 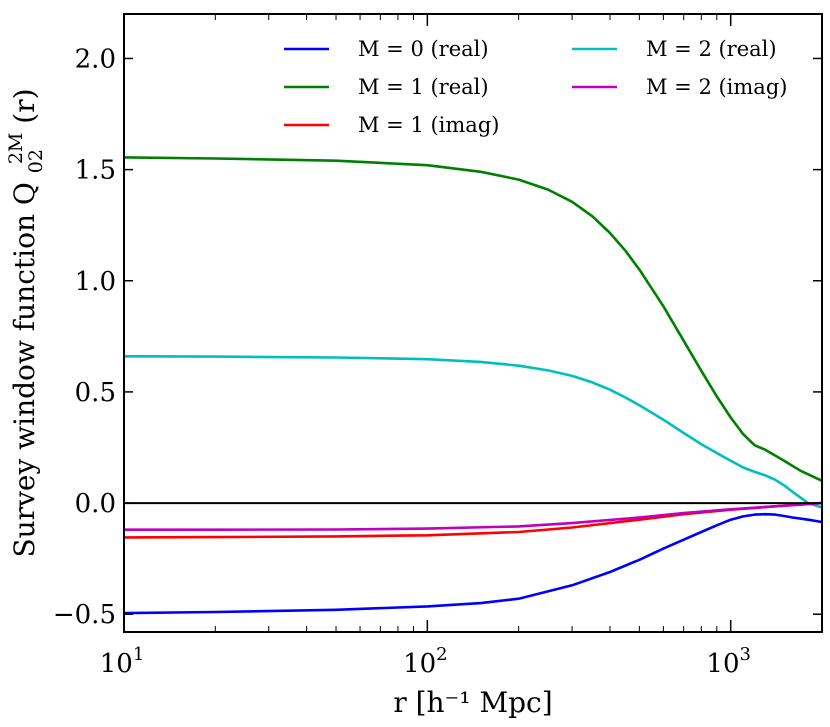 I want to click on legend-label-2: M = 1 (imag), so click(x=428, y=125).